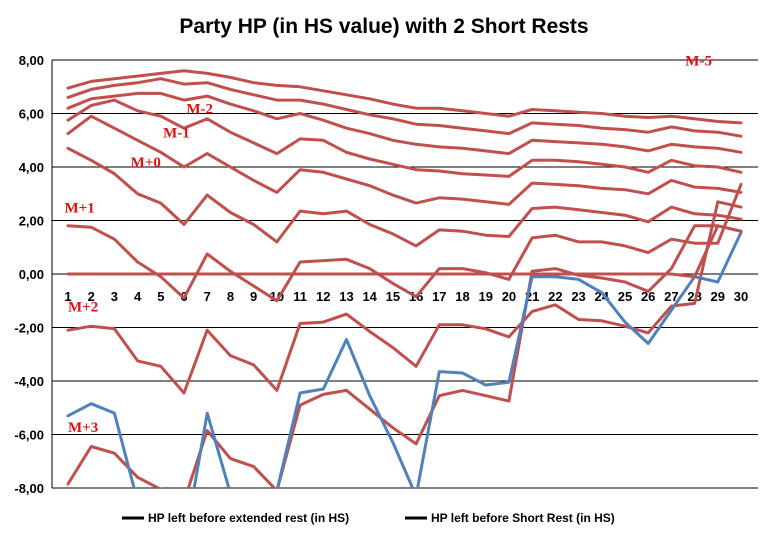 The height and width of the screenshot is (541, 769). Describe the element at coordinates (671, 296) in the screenshot. I see `x-tick-label: 27` at that location.